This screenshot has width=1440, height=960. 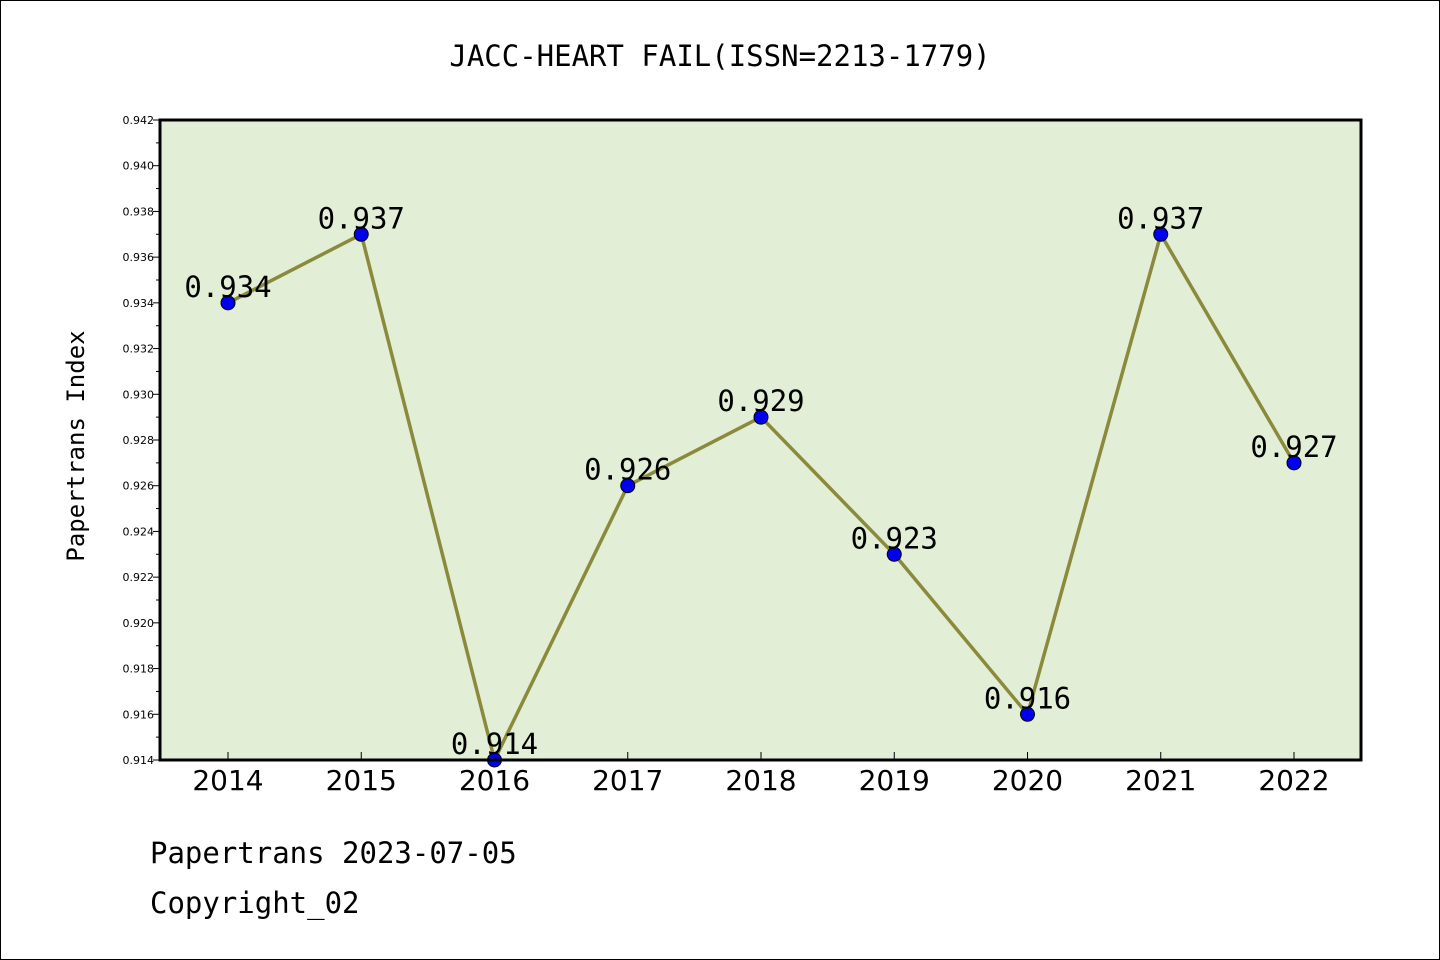 What do you see at coordinates (139, 349) in the screenshot?
I see `y-tick-label: 0.932` at bounding box center [139, 349].